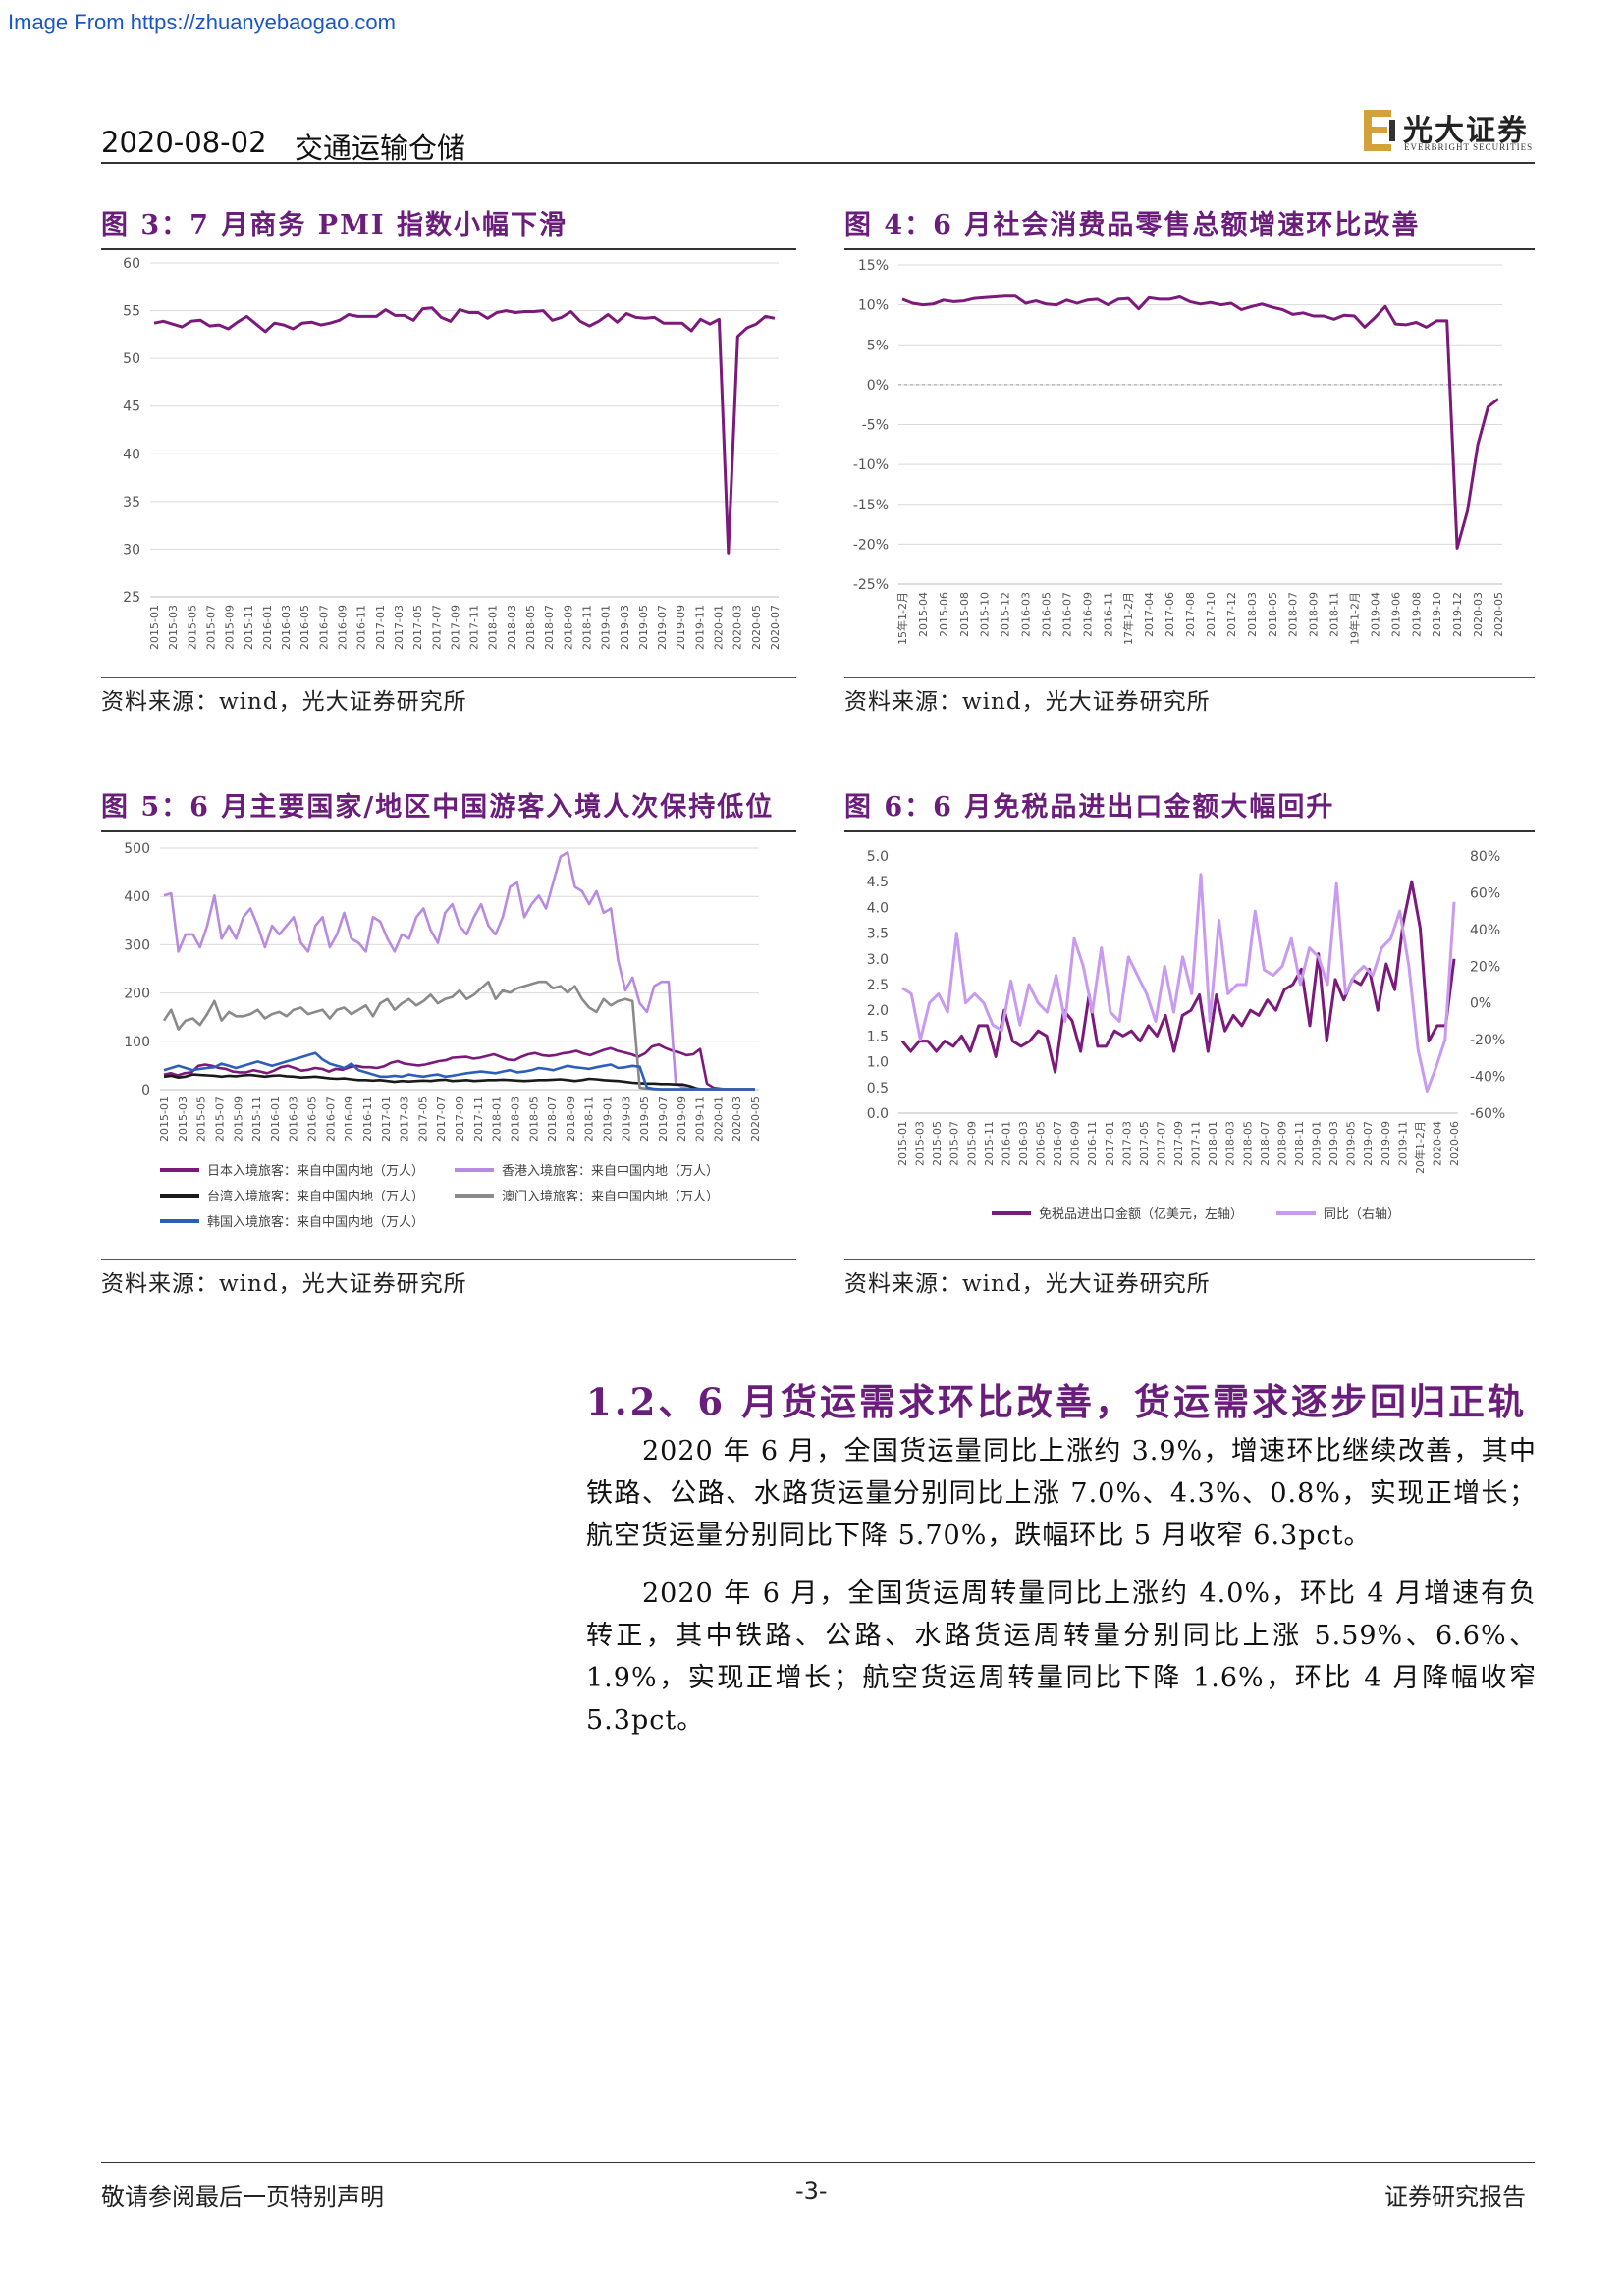 The image size is (1624, 2296). I want to click on x-tick-label: 2017-01, so click(380, 627).